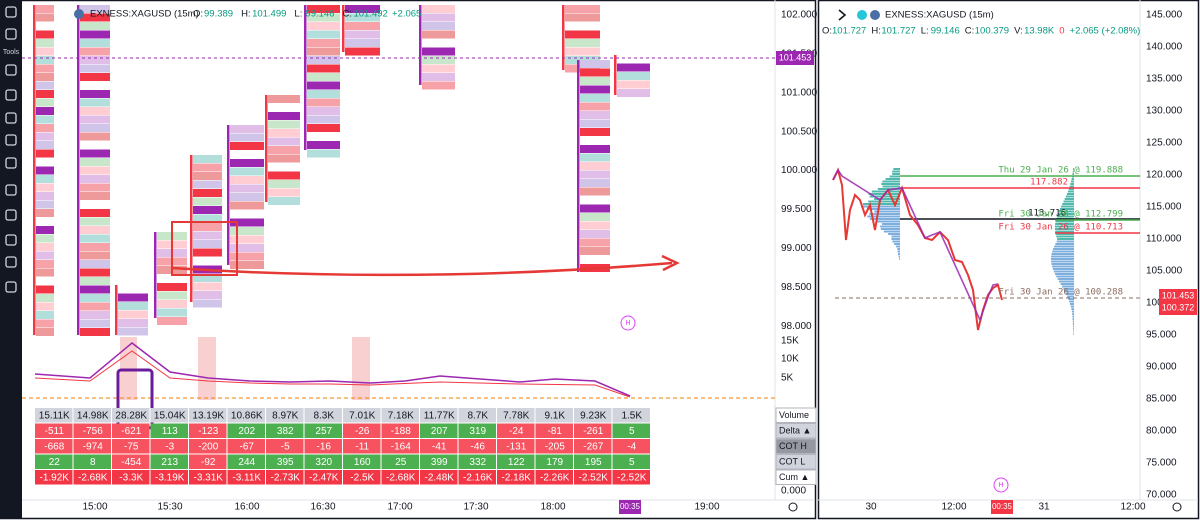 Image resolution: width=1200 pixels, height=520 pixels. What do you see at coordinates (169, 446) in the screenshot?
I see `table-value: -3` at bounding box center [169, 446].